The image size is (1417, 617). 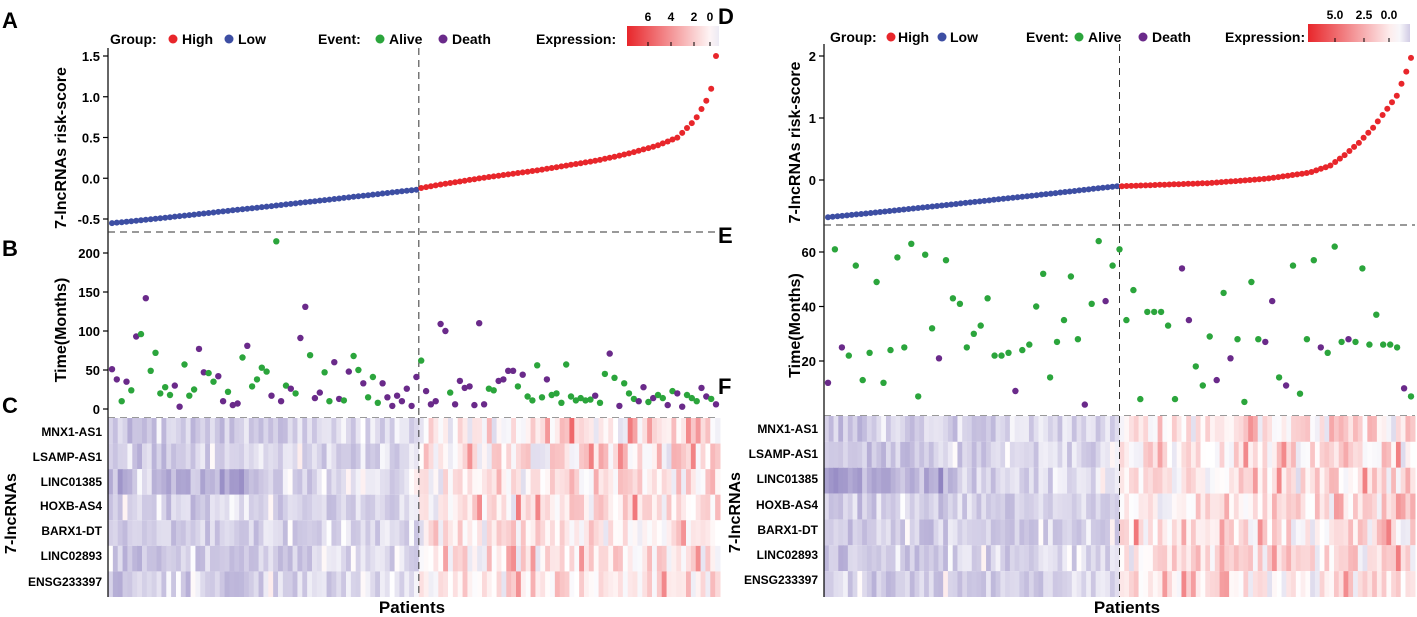 What do you see at coordinates (91, 56) in the screenshot?
I see `risk-tick-label: 1.5` at bounding box center [91, 56].